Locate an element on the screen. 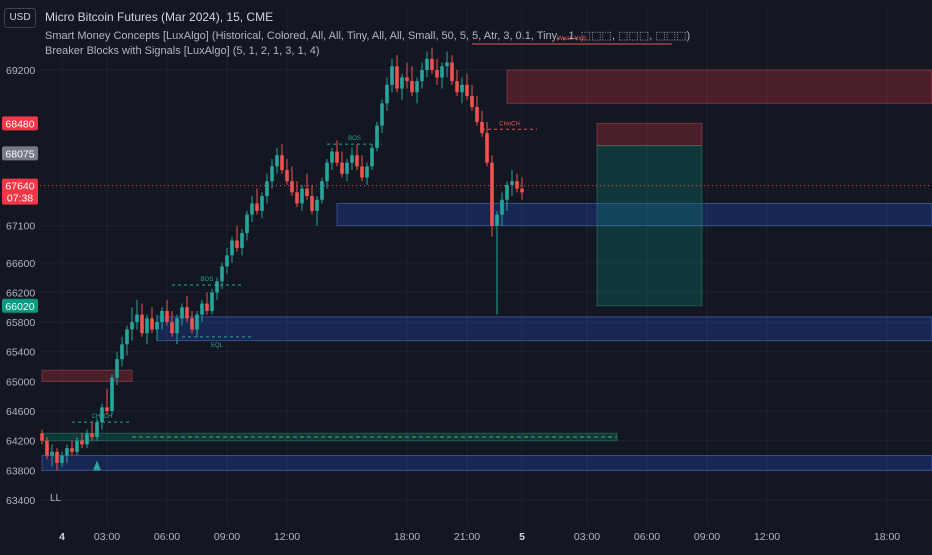 This screenshot has width=932, height=555. x-tick-label: 4 is located at coordinates (62, 537).